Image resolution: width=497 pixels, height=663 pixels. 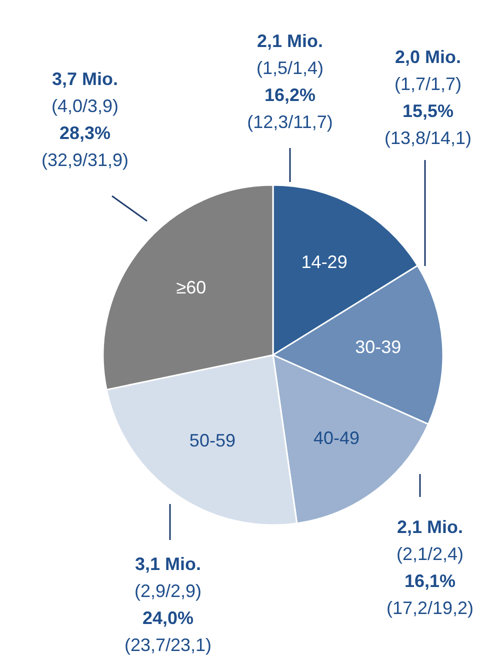 What do you see at coordinates (428, 97) in the screenshot?
I see `data-label: 2,0 Mio. (1,7/1,7) 15,5% (13,8/14,1)` at bounding box center [428, 97].